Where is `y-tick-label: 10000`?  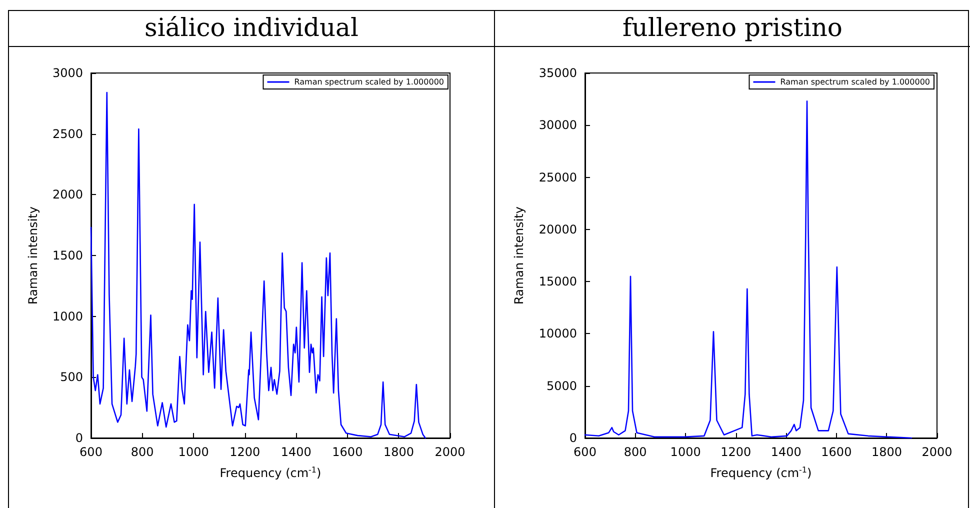
y-tick-label: 10000 is located at coordinates (557, 333).